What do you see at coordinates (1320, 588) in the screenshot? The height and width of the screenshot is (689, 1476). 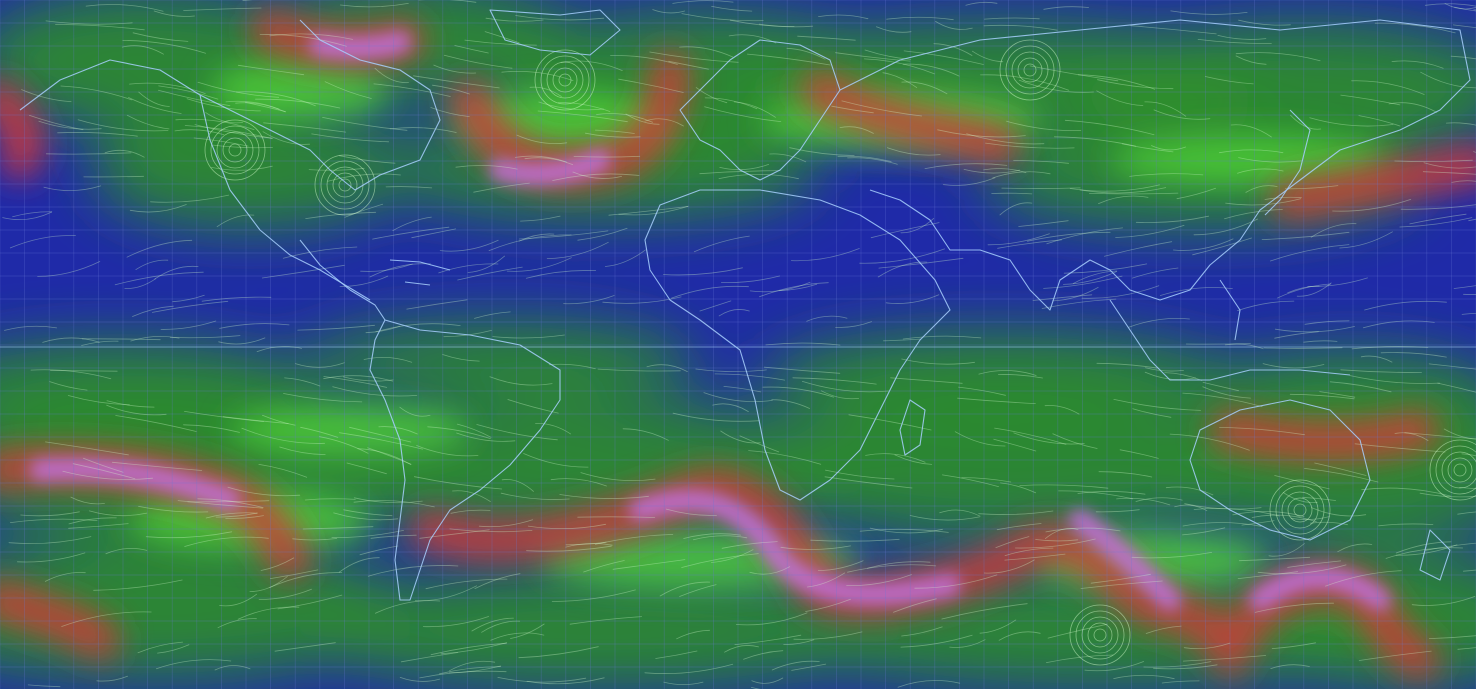 I see `jet-stream-core-band` at bounding box center [1320, 588].